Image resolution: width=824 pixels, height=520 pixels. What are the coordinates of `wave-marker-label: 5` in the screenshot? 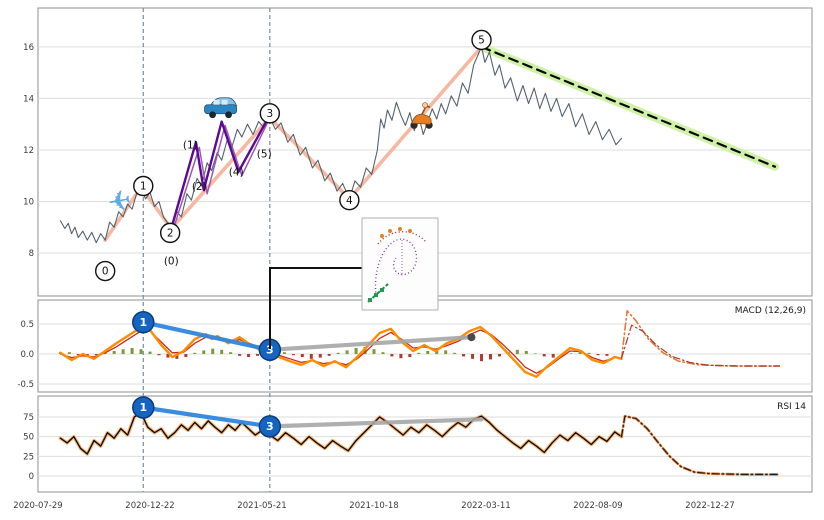 It's located at (481, 41).